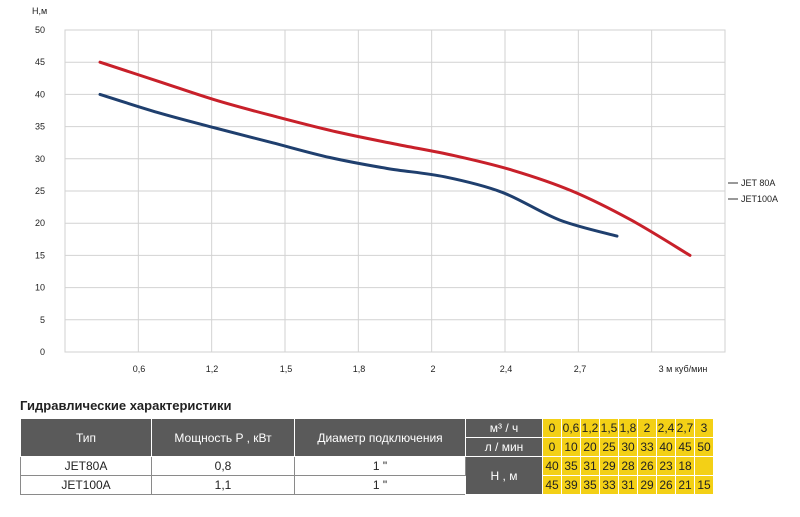 This screenshot has width=800, height=517. I want to click on header-diameter: Диаметр подключения, so click(380, 437).